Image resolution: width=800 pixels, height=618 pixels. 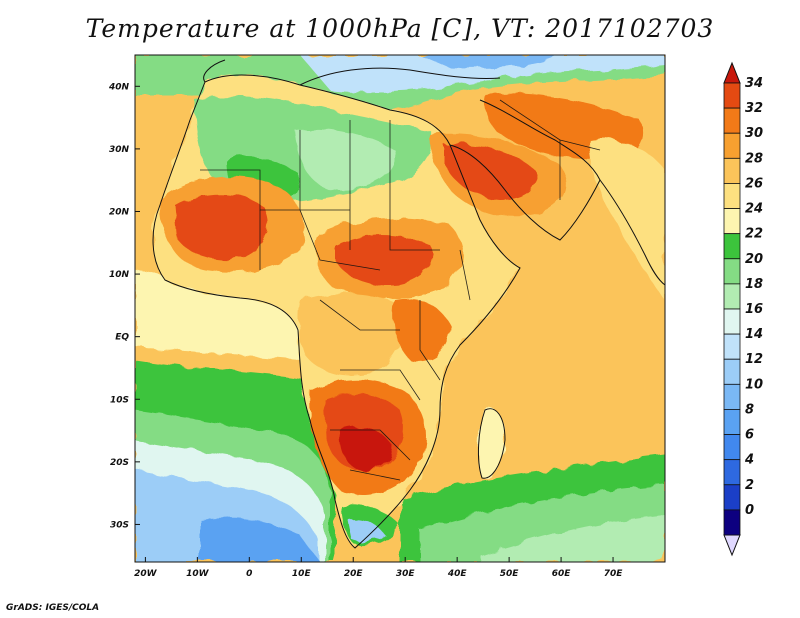 I want to click on lon-tick-label: 20W, so click(x=146, y=574).